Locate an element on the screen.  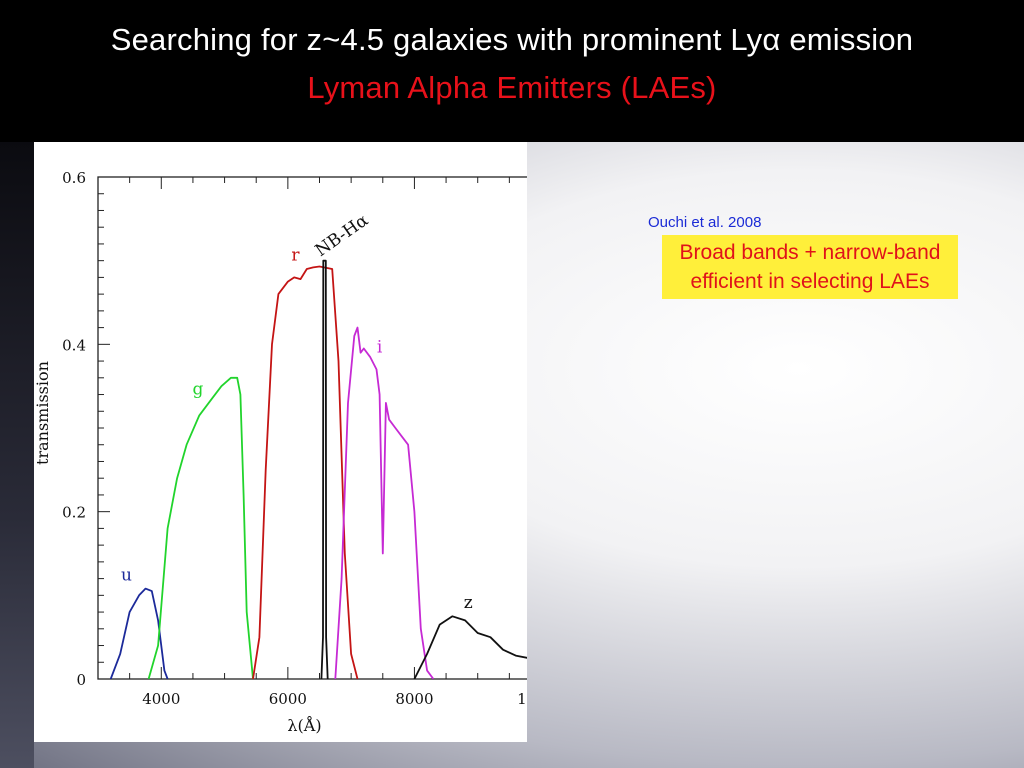
left-edge-background is located at coordinates (17, 455).